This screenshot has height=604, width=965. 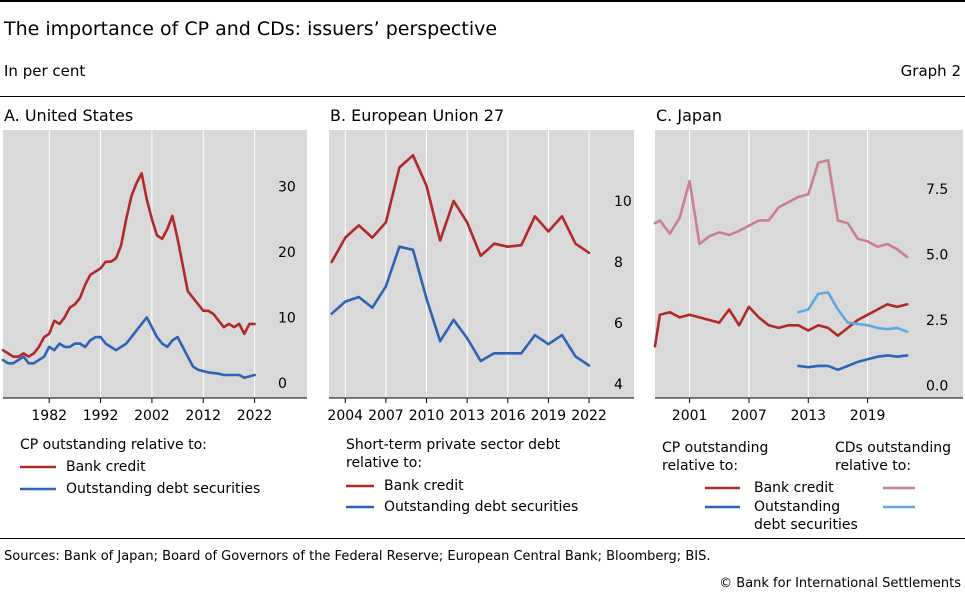 I want to click on unit-label: In per cent, so click(x=45, y=71).